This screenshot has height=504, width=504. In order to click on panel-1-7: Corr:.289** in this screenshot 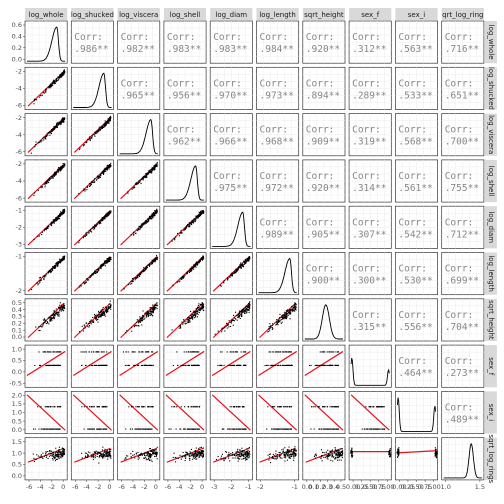, I will do `click(370, 88)`.